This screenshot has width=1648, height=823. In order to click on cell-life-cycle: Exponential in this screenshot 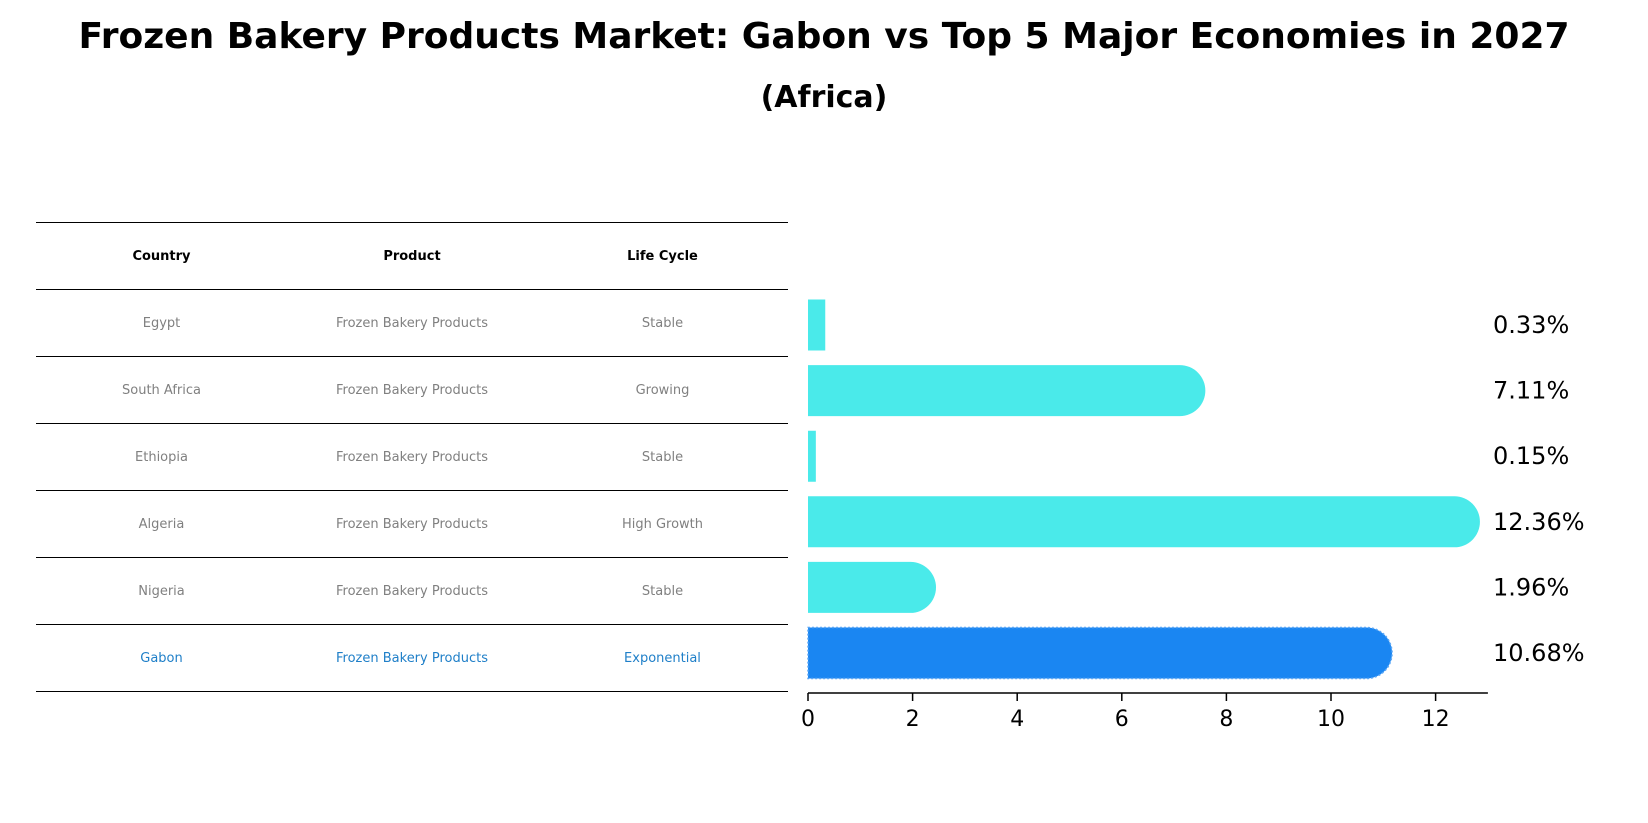, I will do `click(662, 658)`.